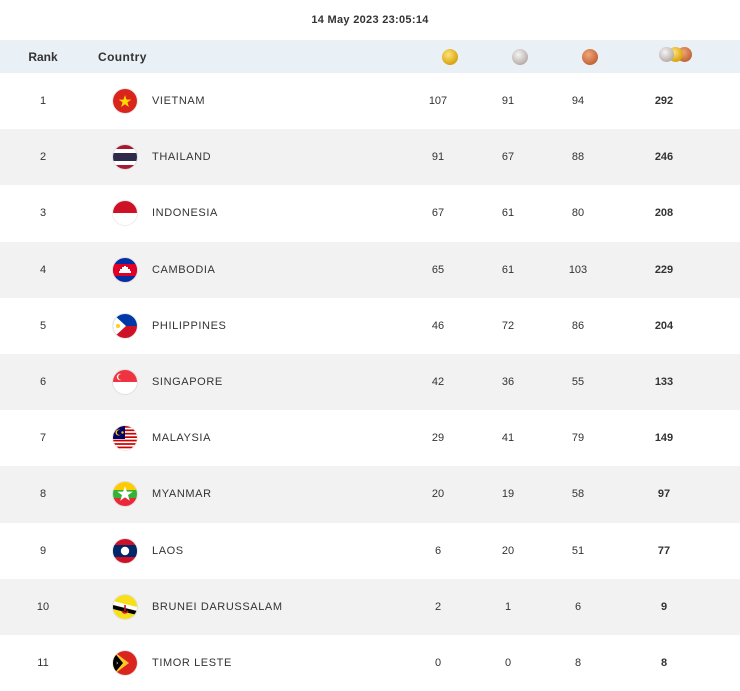 The height and width of the screenshot is (691, 740). Describe the element at coordinates (508, 101) in the screenshot. I see `silver-count: 91` at that location.